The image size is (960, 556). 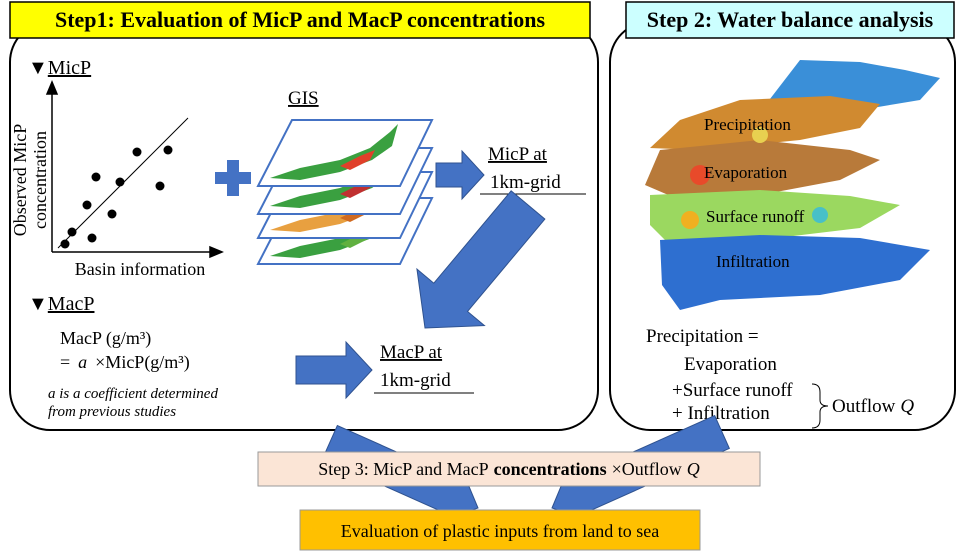 I want to click on map-label: Precipitation, so click(x=747, y=124).